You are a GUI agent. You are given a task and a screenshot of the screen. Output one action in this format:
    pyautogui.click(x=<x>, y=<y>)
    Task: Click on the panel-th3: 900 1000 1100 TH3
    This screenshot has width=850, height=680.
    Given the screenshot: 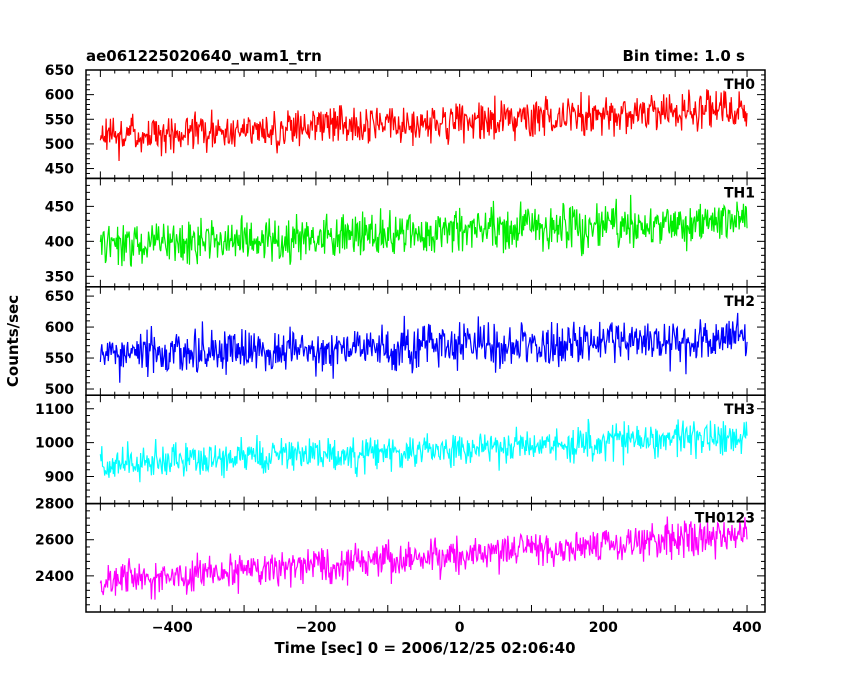 What is the action you would take?
    pyautogui.click(x=400, y=449)
    